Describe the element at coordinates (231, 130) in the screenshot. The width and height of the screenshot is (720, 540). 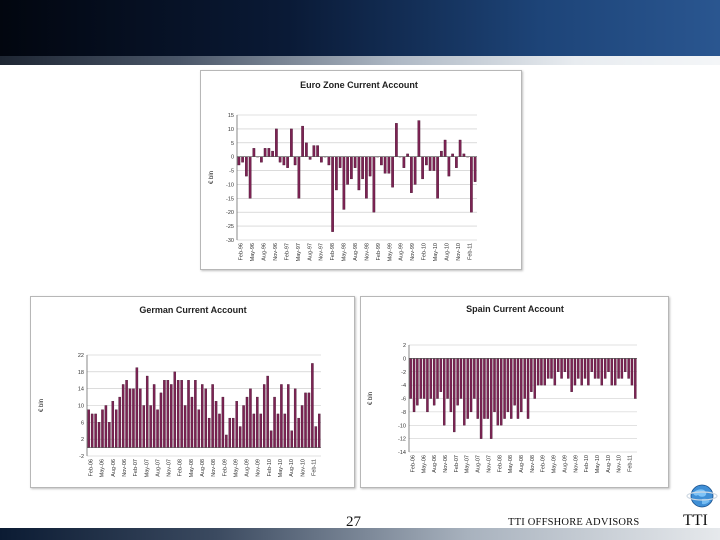
I see `euro-y-tick-label: 10` at that location.